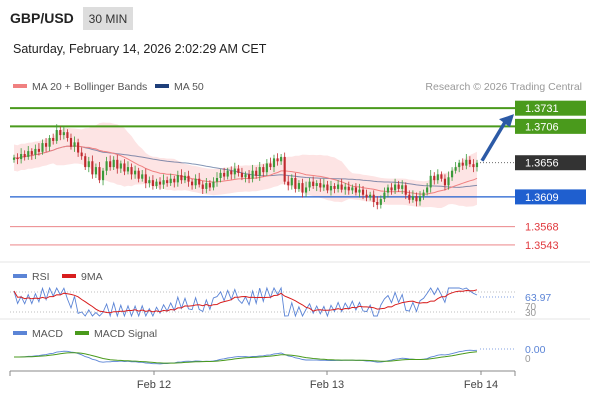 Image resolution: width=590 pixels, height=400 pixels. What do you see at coordinates (47, 334) in the screenshot?
I see `macd-legend-label: MACD` at bounding box center [47, 334].